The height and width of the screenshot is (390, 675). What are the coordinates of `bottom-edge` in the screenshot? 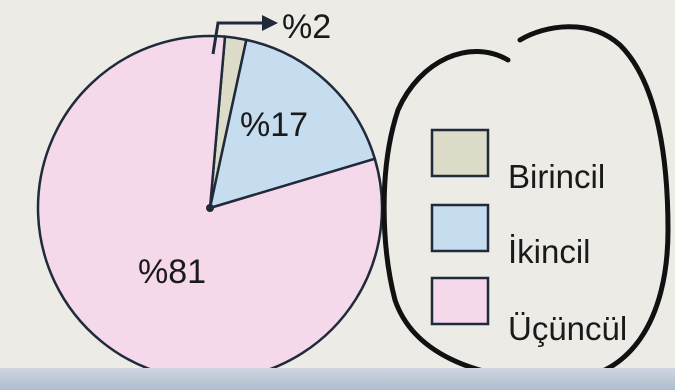 It's located at (337, 379).